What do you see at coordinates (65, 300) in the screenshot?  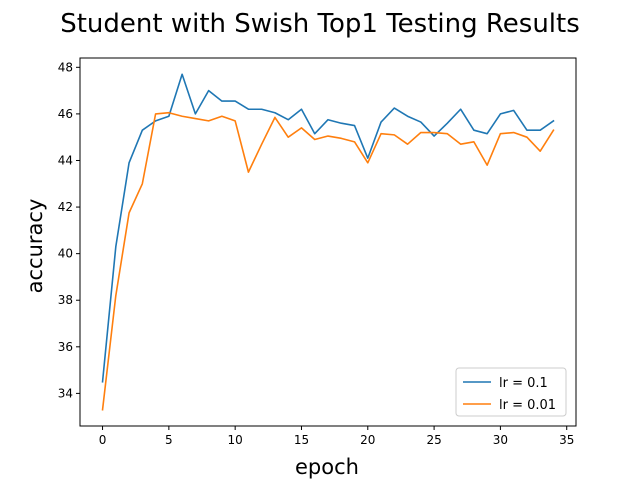 I see `y-tick-label-38: 38` at bounding box center [65, 300].